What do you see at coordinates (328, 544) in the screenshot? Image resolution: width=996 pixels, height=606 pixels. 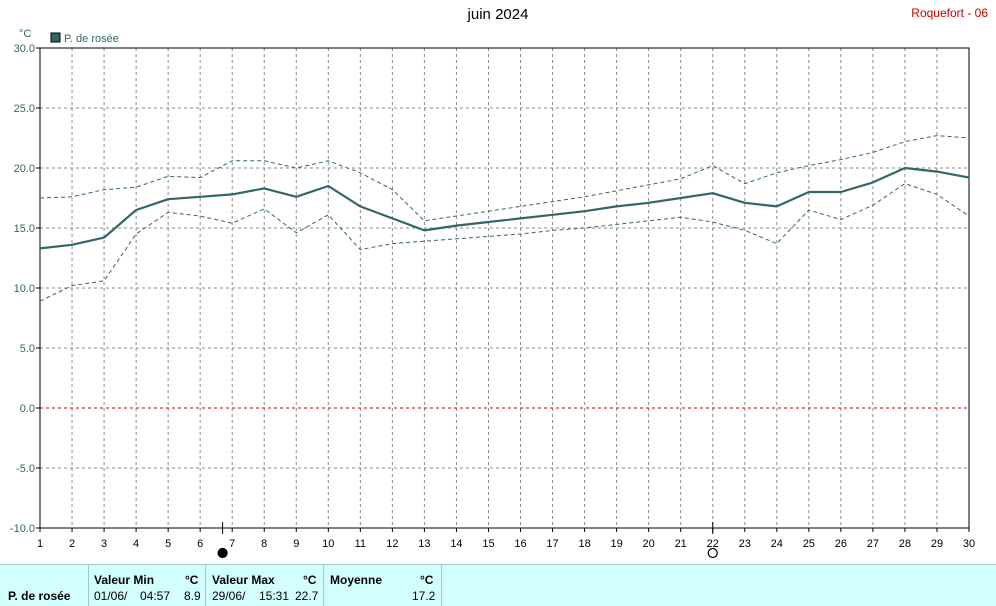 I see `x-tick-label: 10` at bounding box center [328, 544].